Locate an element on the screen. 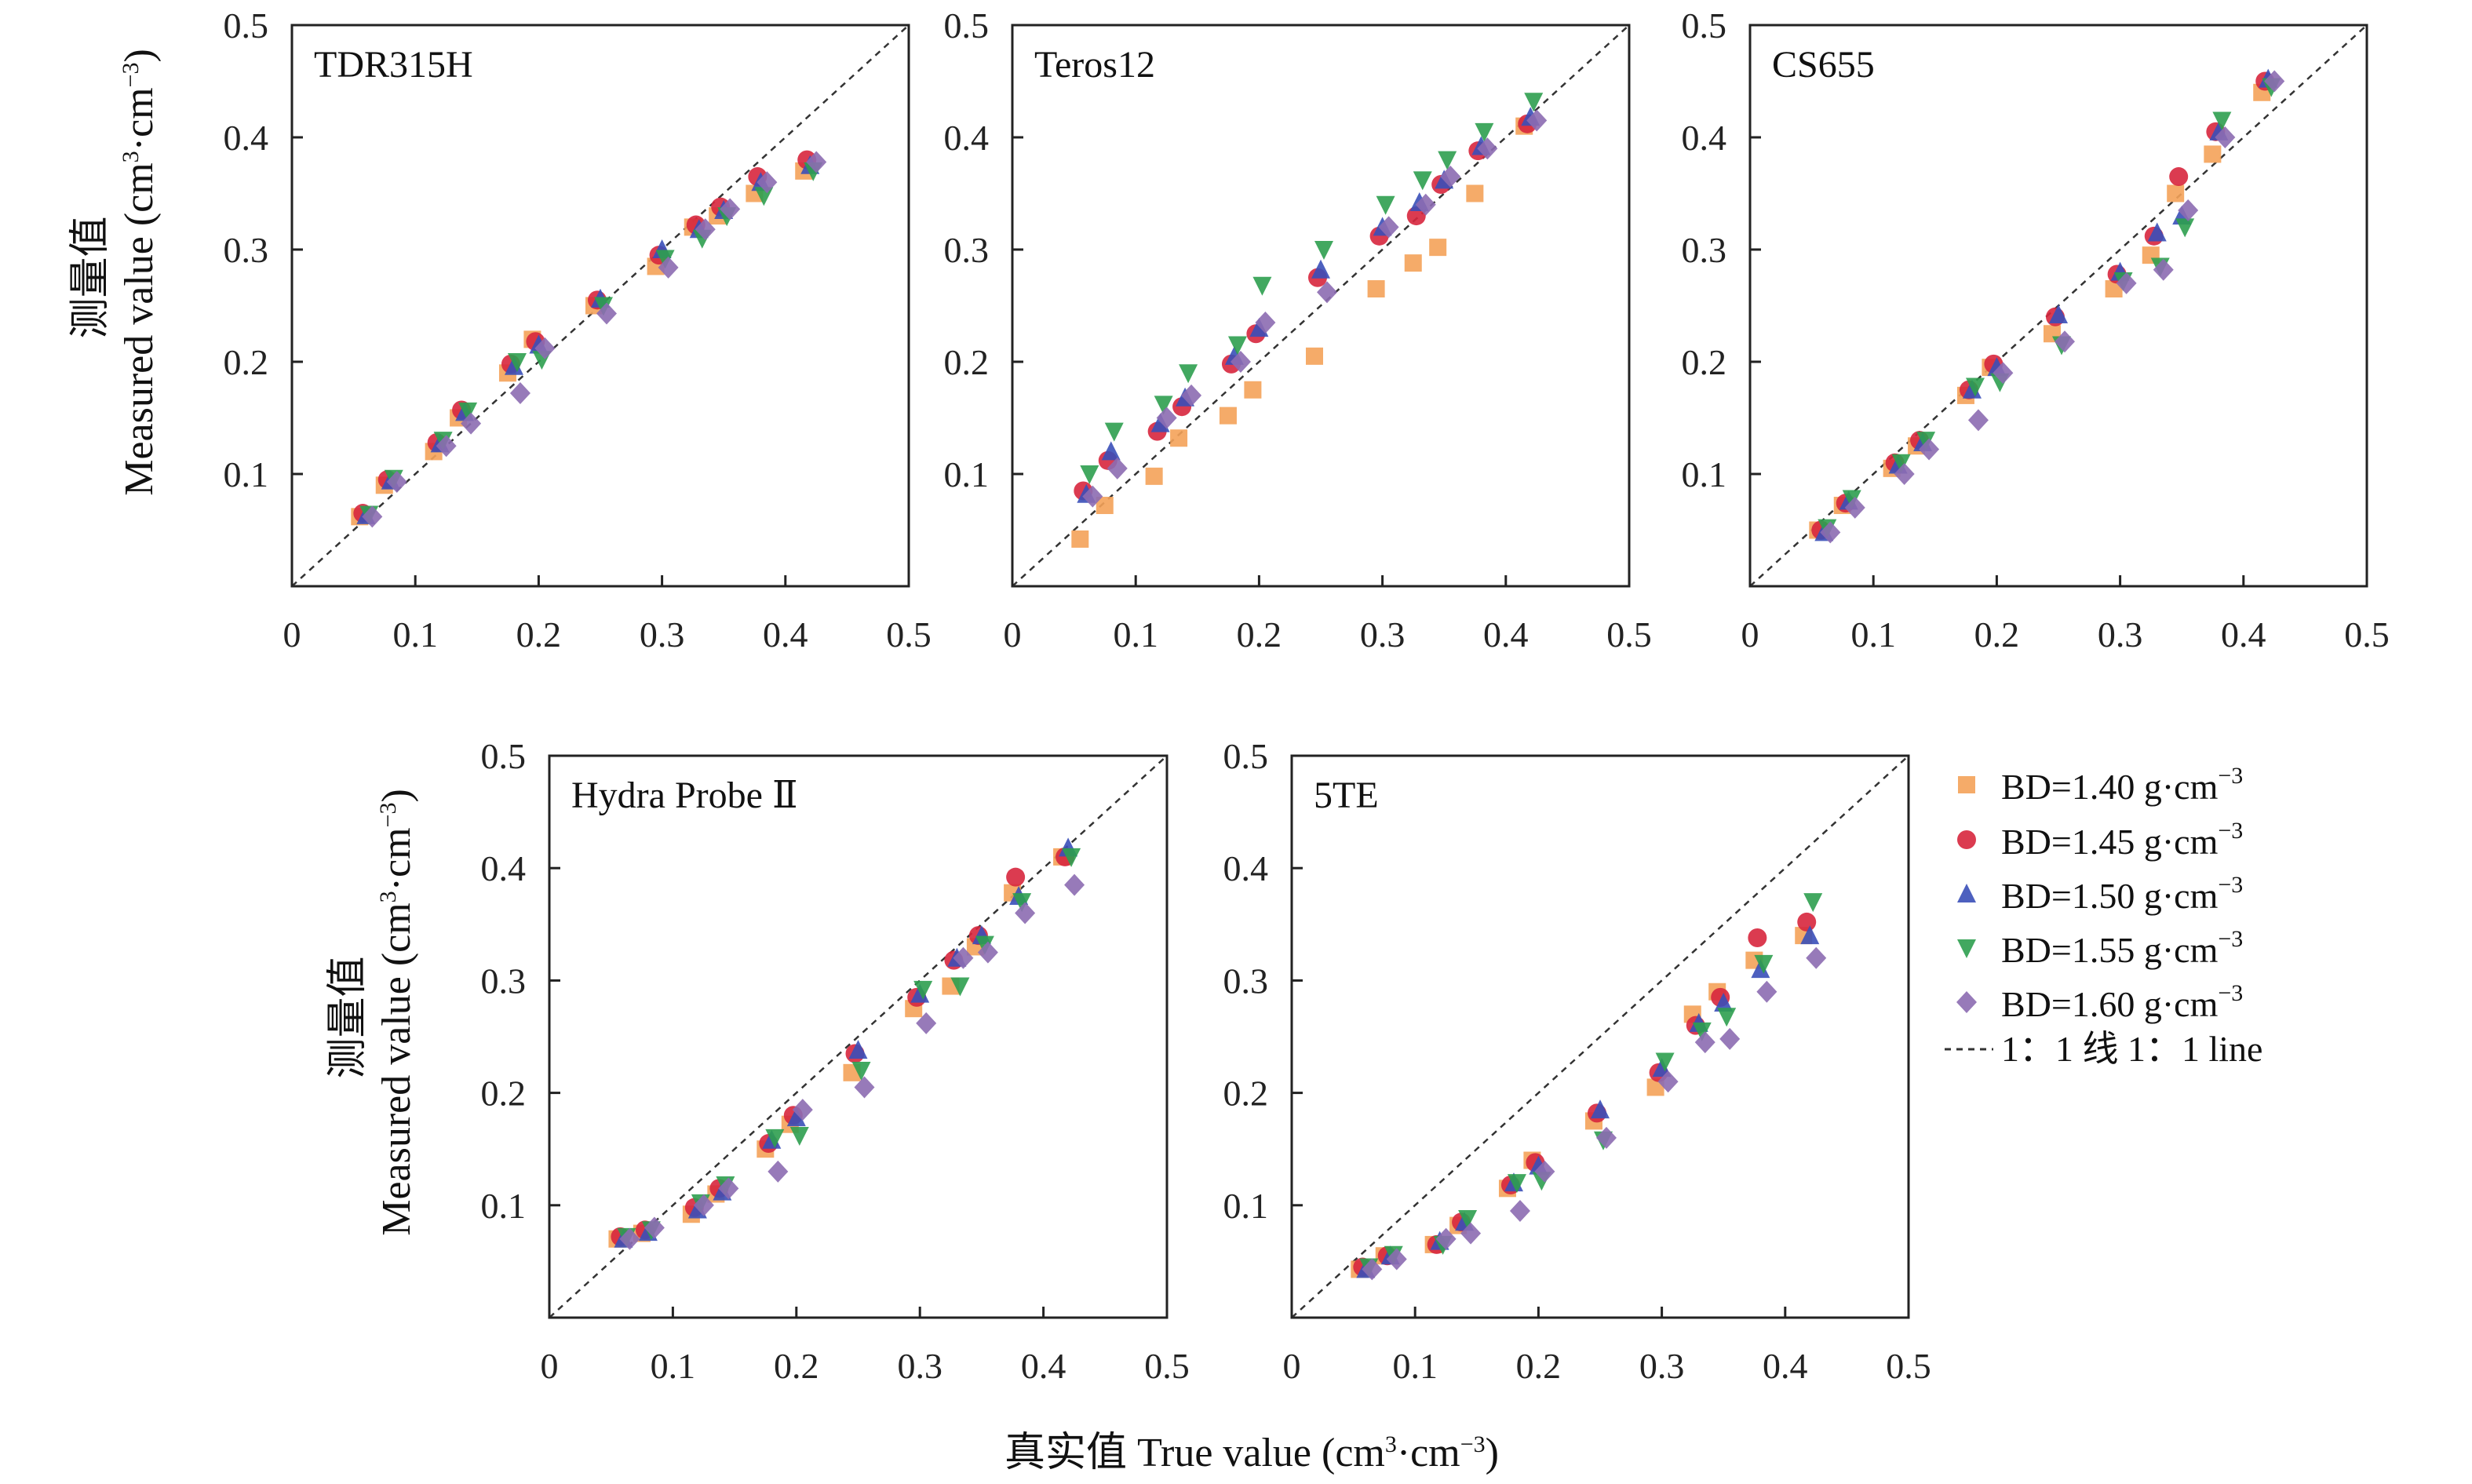  panel-0: 0 0.1 0.2 0.3 0.4 0.5 0.1 0.2 0.3 0.4 0.5 TDR315H is located at coordinates (578, 329).